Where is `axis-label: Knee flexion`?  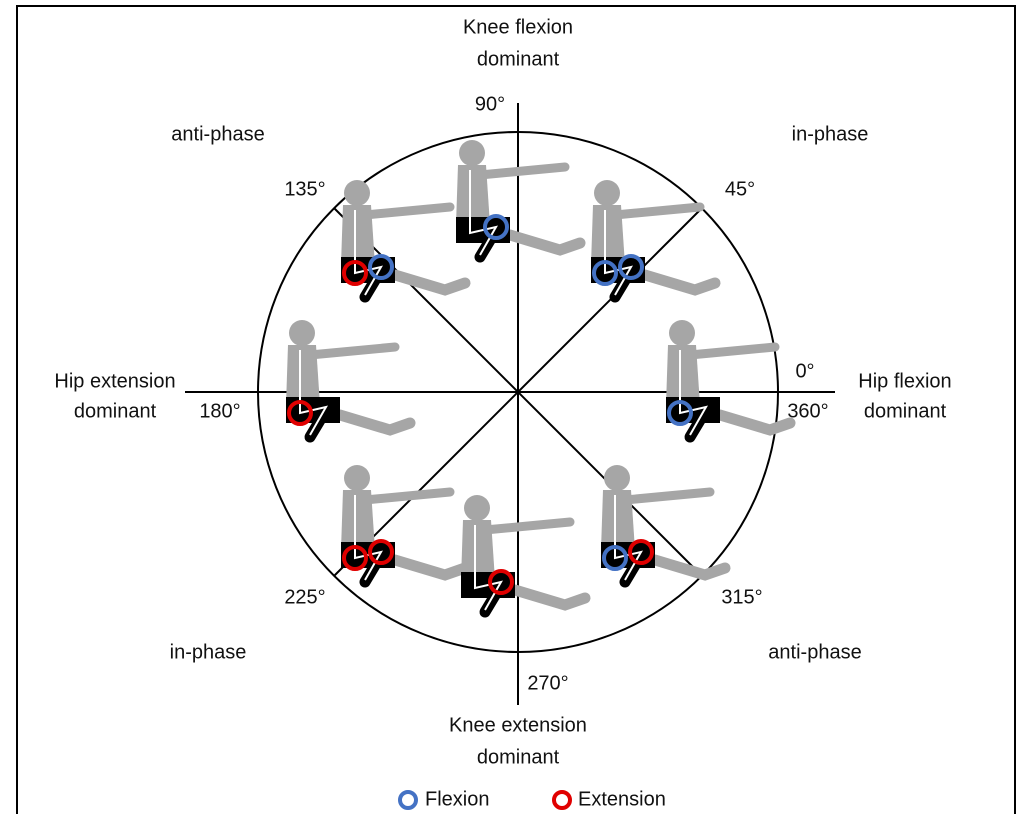 axis-label: Knee flexion is located at coordinates (518, 27).